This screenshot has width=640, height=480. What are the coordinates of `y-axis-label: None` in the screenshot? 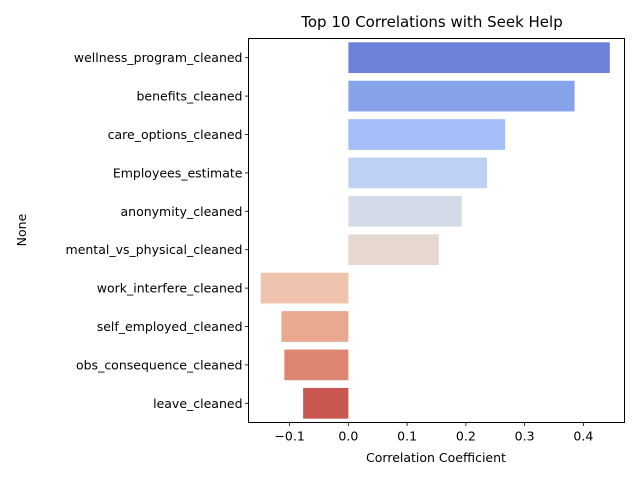 It's located at (21, 229).